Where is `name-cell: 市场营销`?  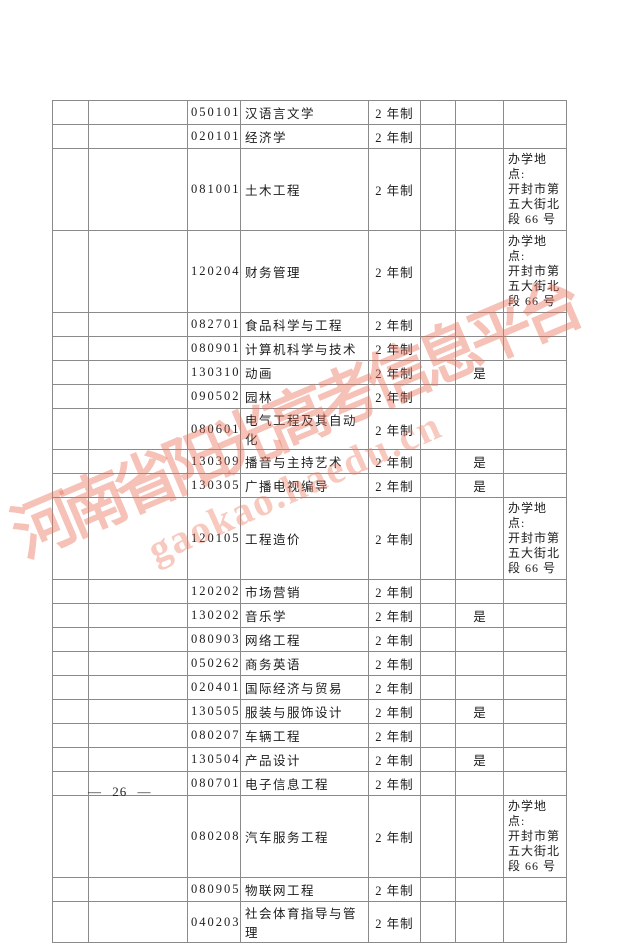
name-cell: 市场营销 is located at coordinates (304, 591).